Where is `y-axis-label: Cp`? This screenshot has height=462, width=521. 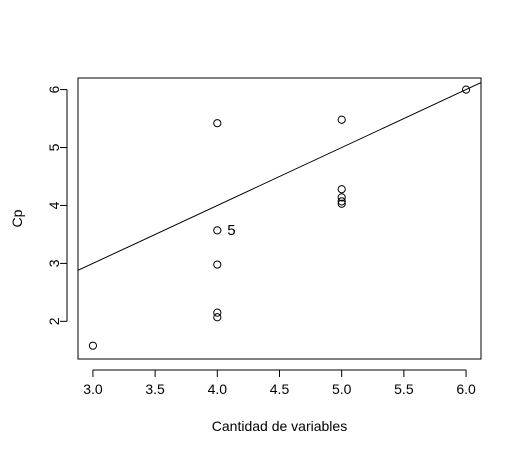
y-axis-label: Cp is located at coordinates (17, 218).